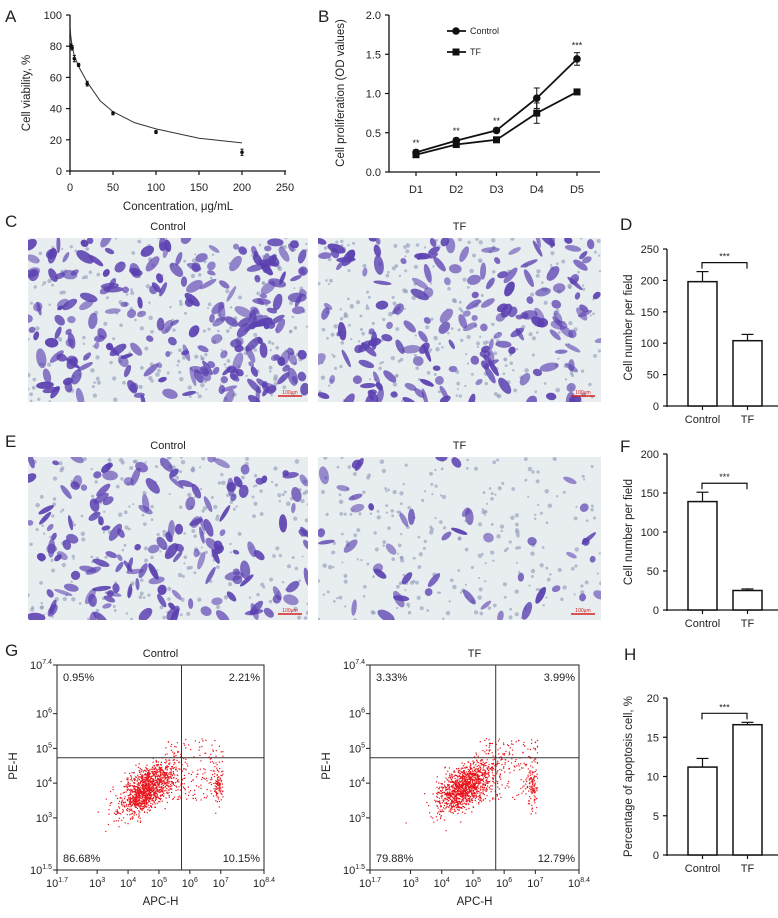  I want to click on tick-exponent: 3, so click(50, 815).